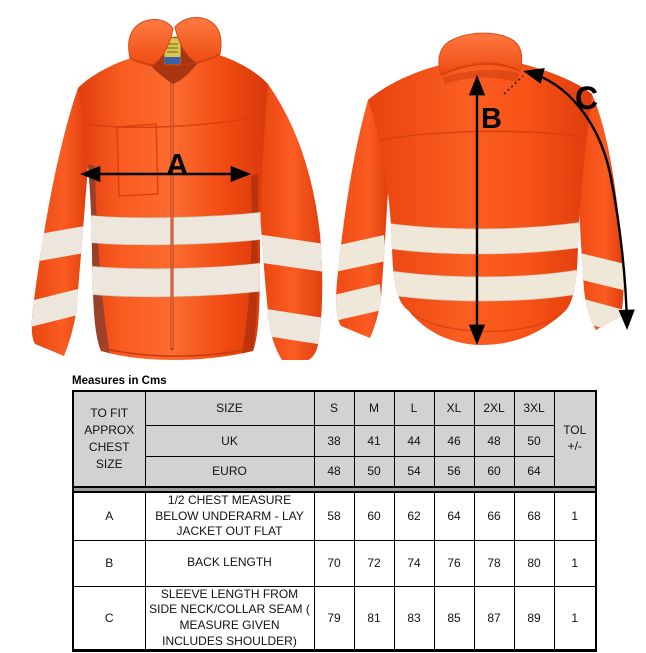  What do you see at coordinates (513, 85) in the screenshot?
I see `collar-dotted-line` at bounding box center [513, 85].